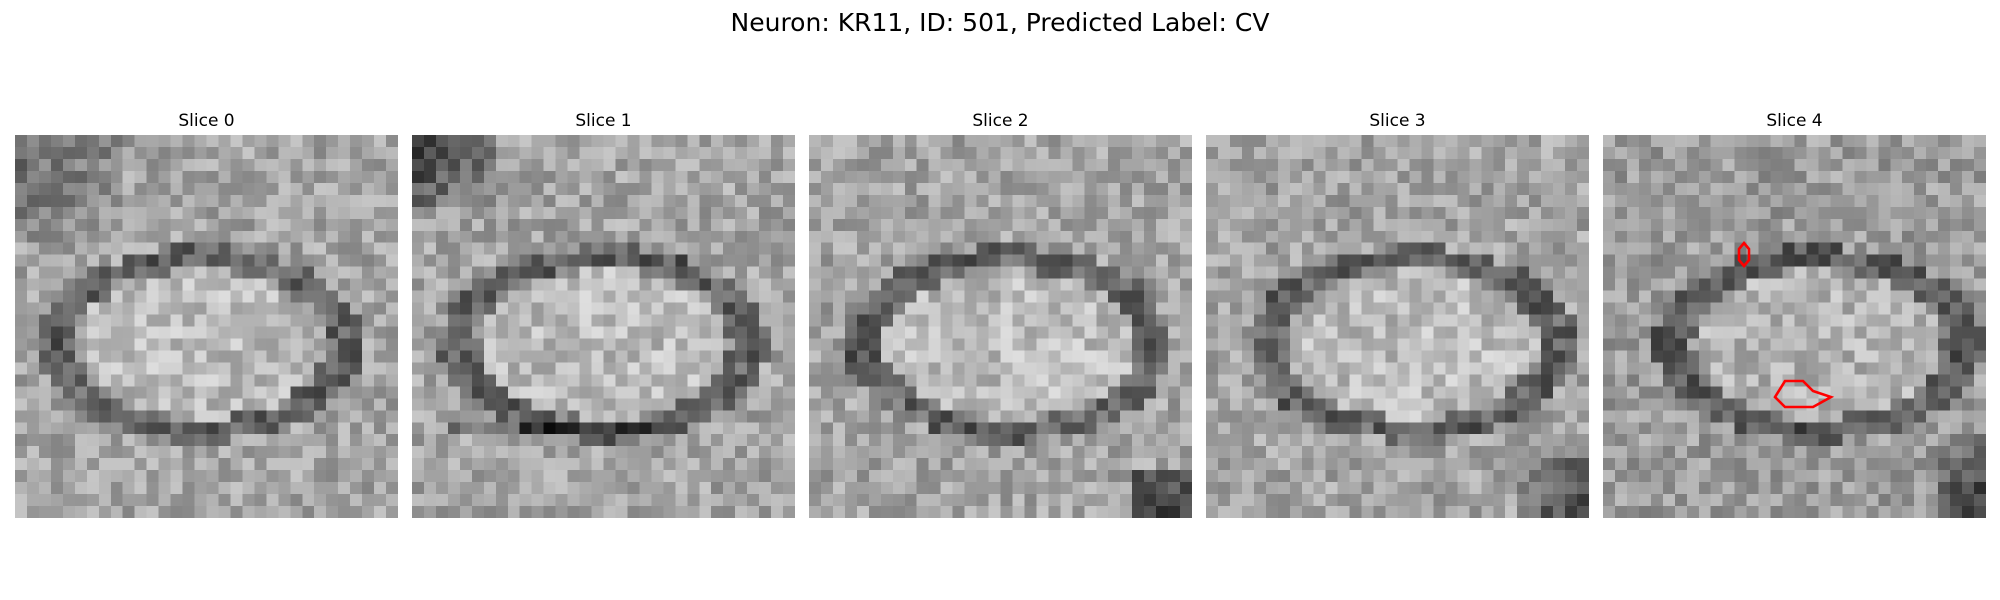  I want to click on slice-panel-4: Slice 4, so click(1794, 313).